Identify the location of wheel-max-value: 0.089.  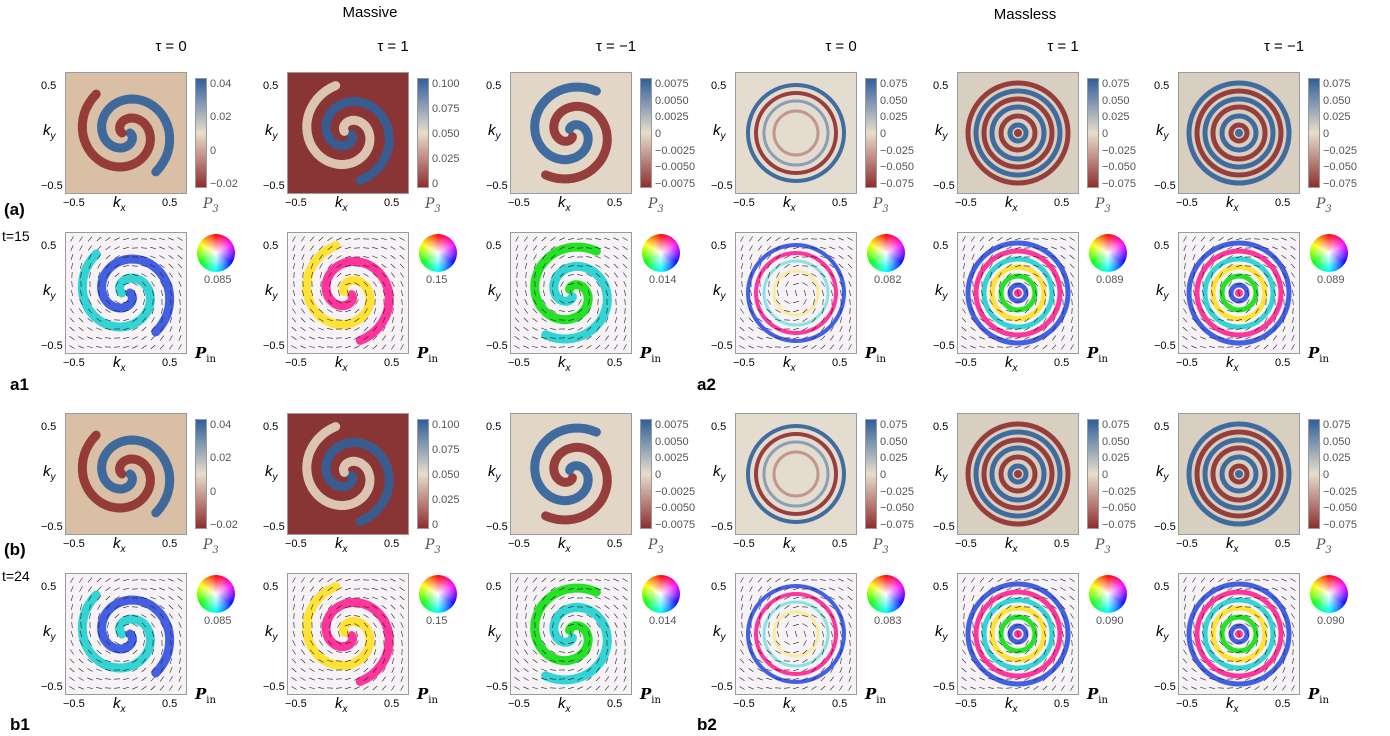
(1331, 280).